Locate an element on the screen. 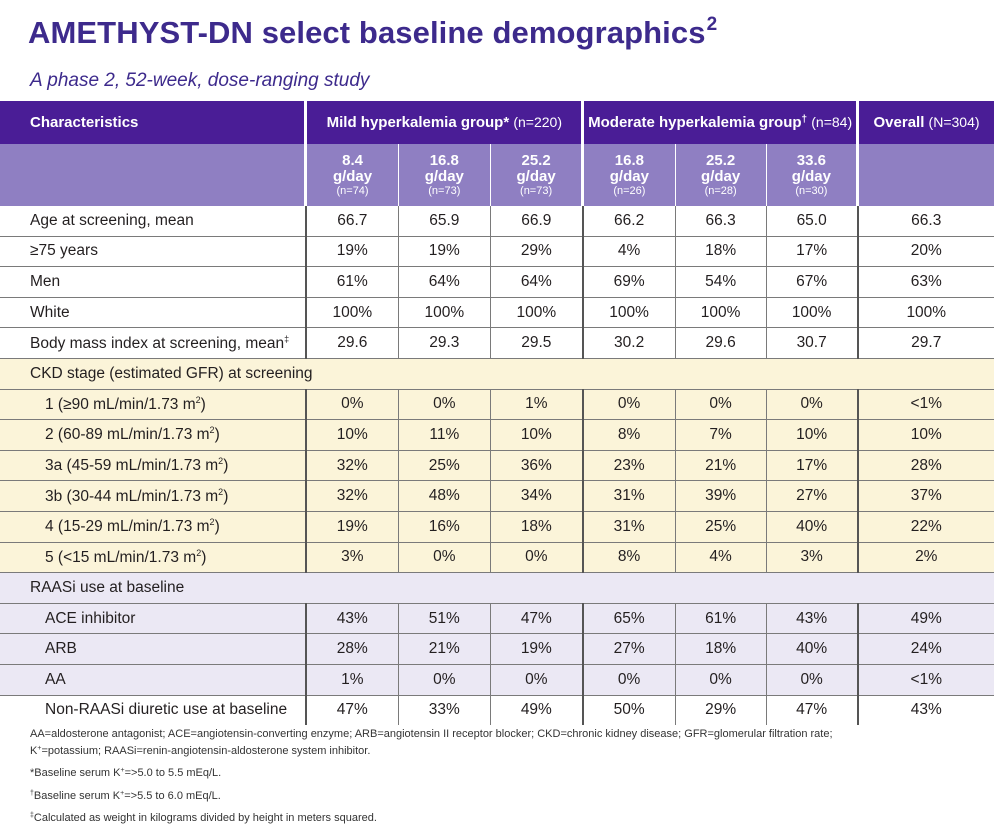 This screenshot has width=994, height=832. dose-value: 8.4 is located at coordinates (352, 160).